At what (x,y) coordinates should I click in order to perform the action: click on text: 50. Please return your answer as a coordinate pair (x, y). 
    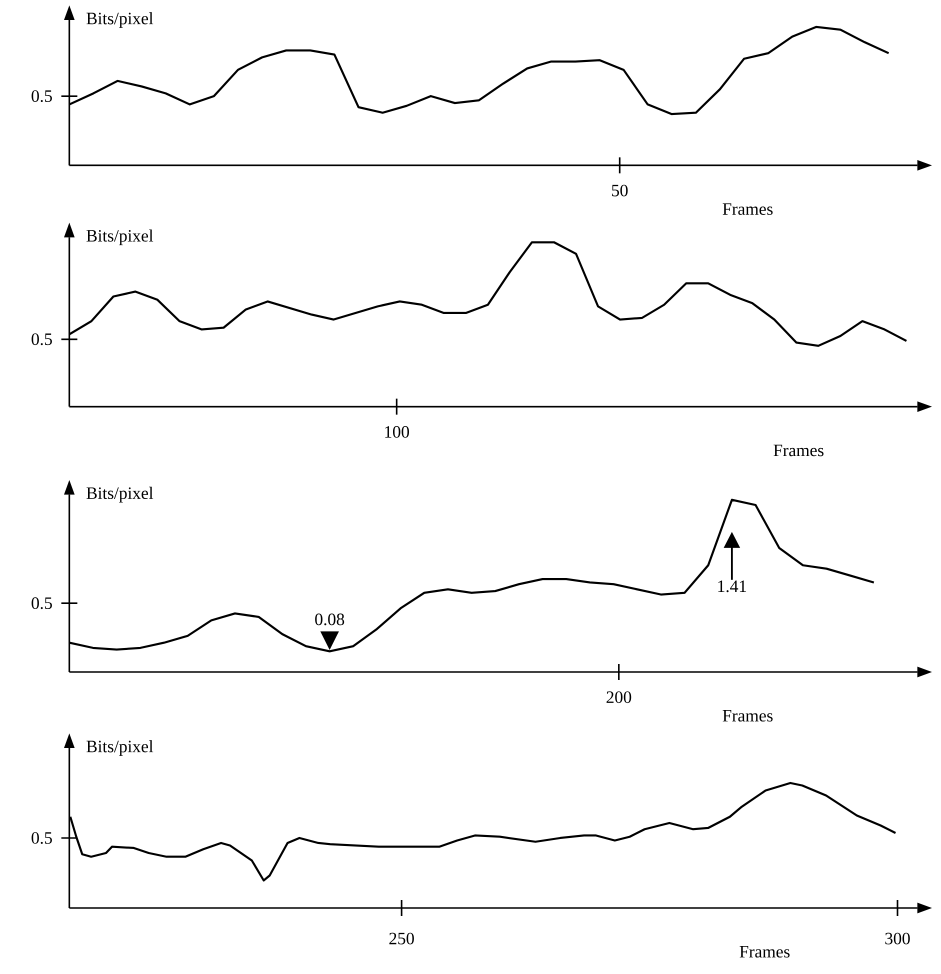
    Looking at the image, I should click on (620, 190).